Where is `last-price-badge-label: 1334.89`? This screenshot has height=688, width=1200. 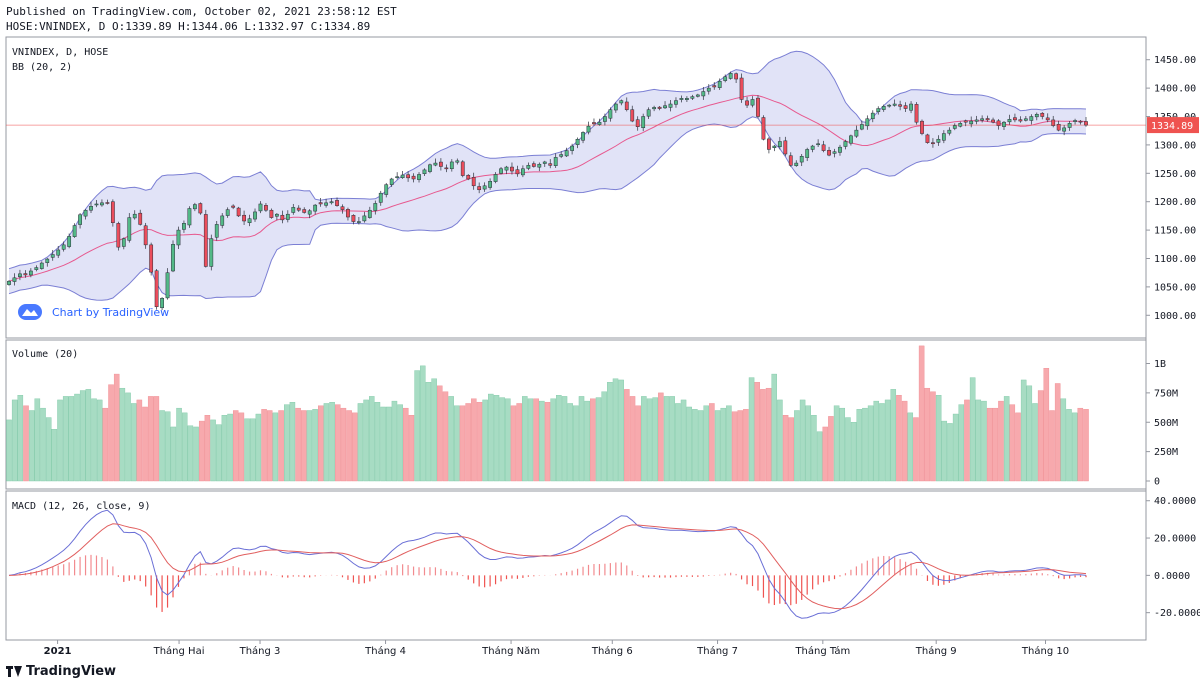
last-price-badge-label: 1334.89 is located at coordinates (1172, 126).